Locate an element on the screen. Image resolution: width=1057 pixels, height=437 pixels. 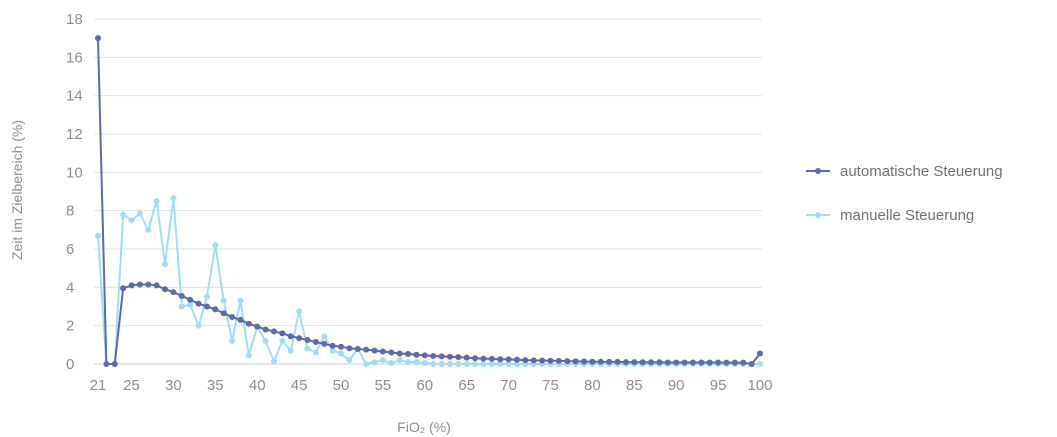
y-tick-label: 18 is located at coordinates (74, 19).